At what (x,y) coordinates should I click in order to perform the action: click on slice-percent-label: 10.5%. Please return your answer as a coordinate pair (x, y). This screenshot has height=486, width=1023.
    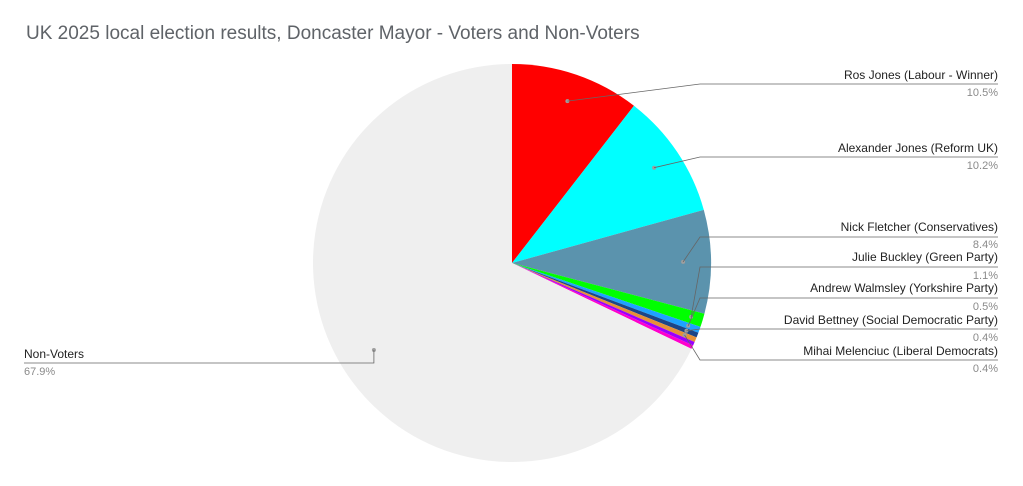
    Looking at the image, I should click on (982, 93).